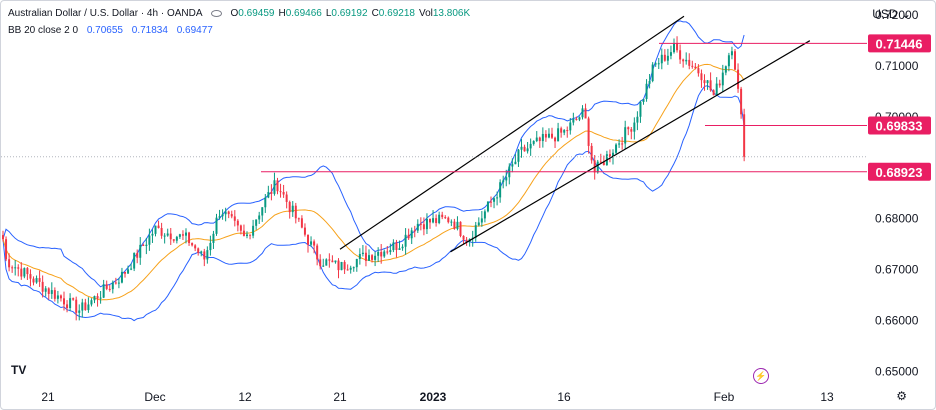  What do you see at coordinates (899, 43) in the screenshot?
I see `level-price-label: 0.71446` at bounding box center [899, 43].